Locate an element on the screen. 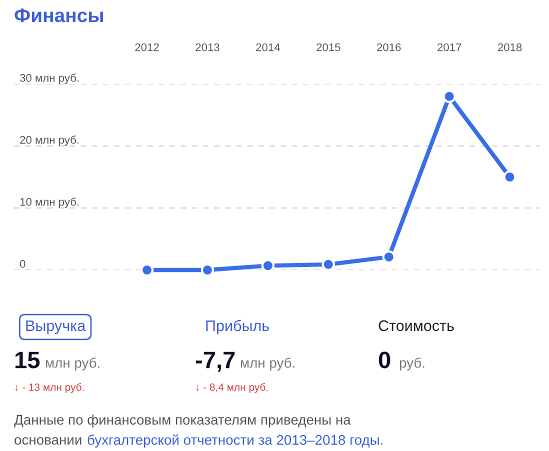 The width and height of the screenshot is (549, 451). chart-title: Финансы is located at coordinates (58, 15).